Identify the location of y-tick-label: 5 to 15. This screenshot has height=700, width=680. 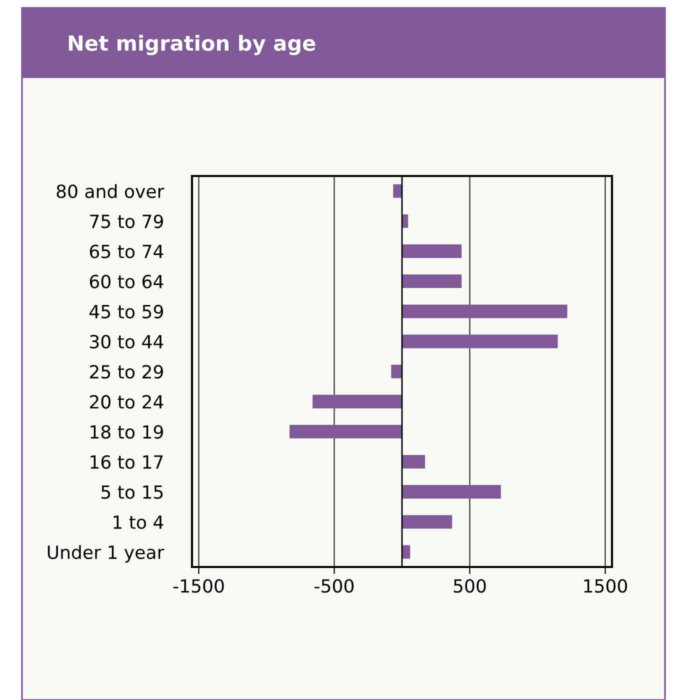
(132, 492).